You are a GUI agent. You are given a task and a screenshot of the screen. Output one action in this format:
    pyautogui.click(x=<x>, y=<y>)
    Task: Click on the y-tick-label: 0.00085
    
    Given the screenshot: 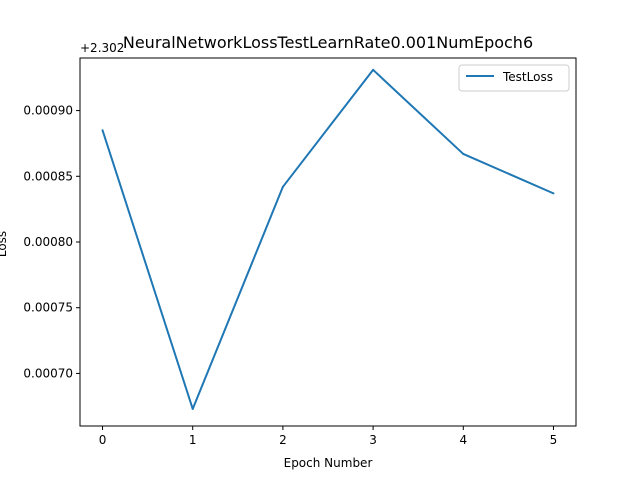 What is the action you would take?
    pyautogui.click(x=48, y=176)
    